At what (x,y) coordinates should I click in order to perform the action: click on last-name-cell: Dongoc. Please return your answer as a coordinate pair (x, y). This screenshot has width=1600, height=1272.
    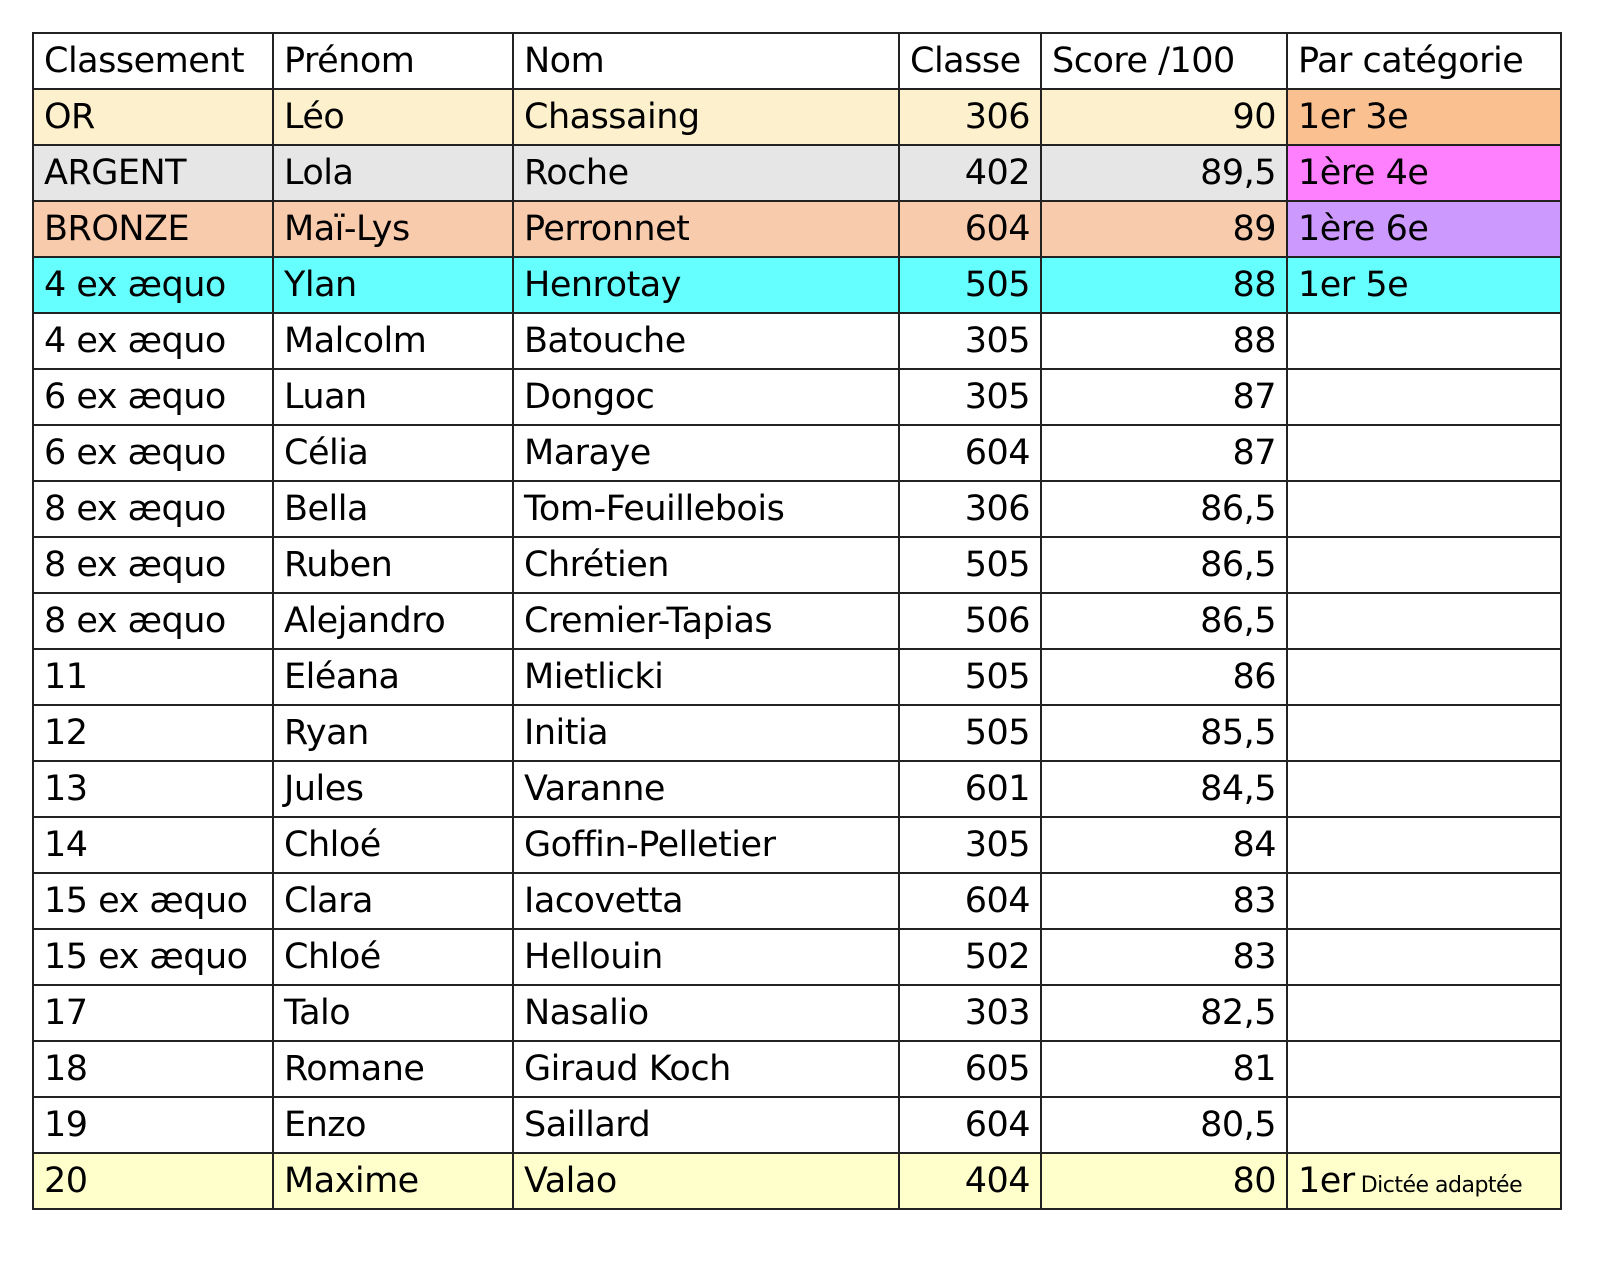
    Looking at the image, I should click on (706, 397).